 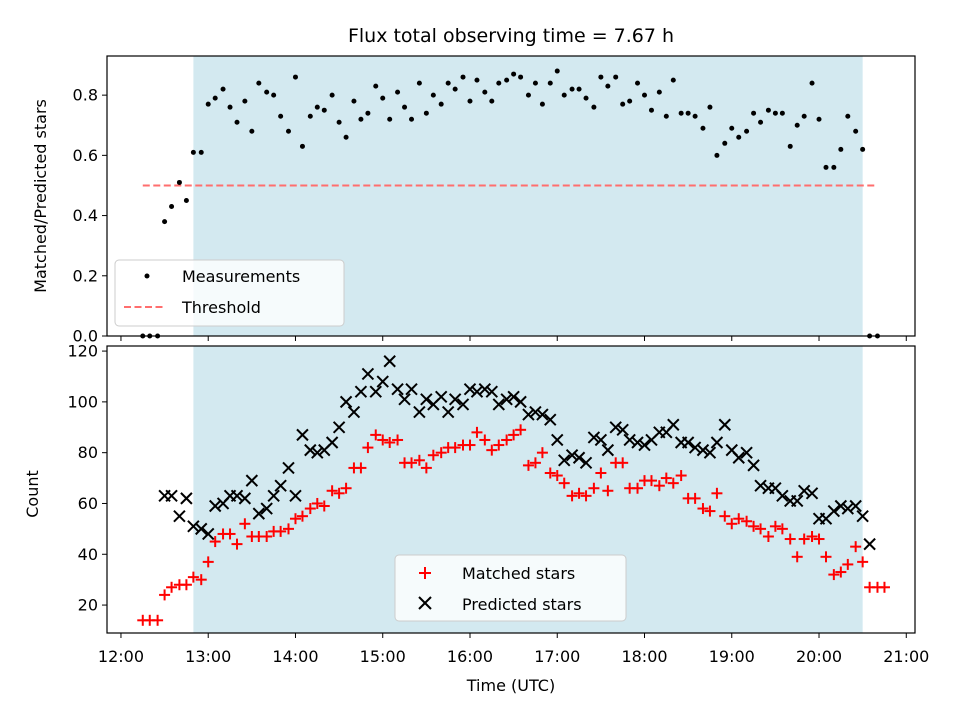 What do you see at coordinates (221, 307) in the screenshot?
I see `legend-threshold-label: Threshold` at bounding box center [221, 307].